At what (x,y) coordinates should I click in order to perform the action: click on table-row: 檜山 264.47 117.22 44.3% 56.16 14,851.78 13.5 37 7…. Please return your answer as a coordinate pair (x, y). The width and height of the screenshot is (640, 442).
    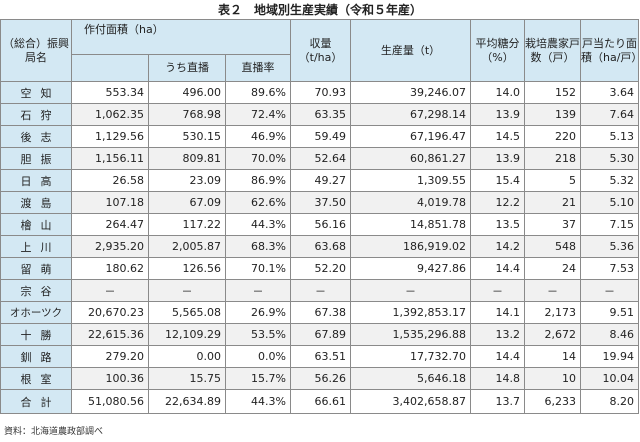
    Looking at the image, I should click on (319, 224).